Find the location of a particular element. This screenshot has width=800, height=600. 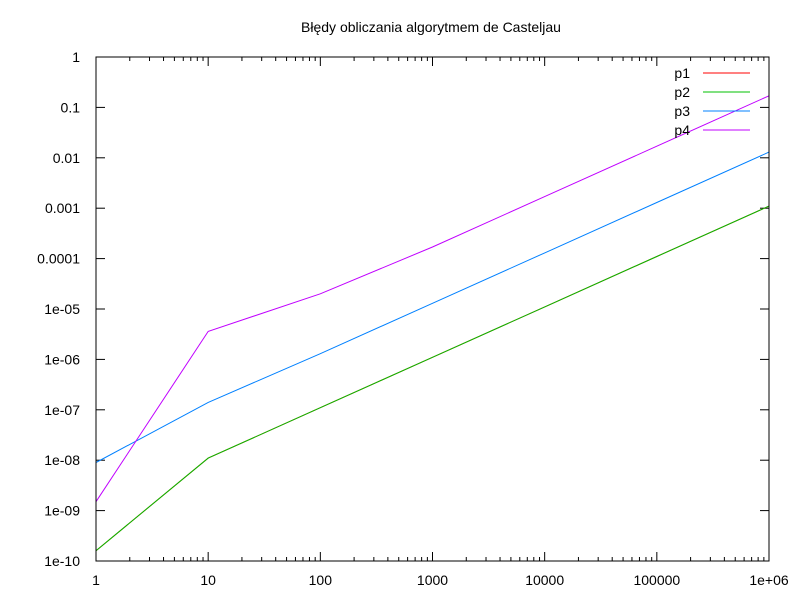

x-tick-label: 1 is located at coordinates (96, 580).